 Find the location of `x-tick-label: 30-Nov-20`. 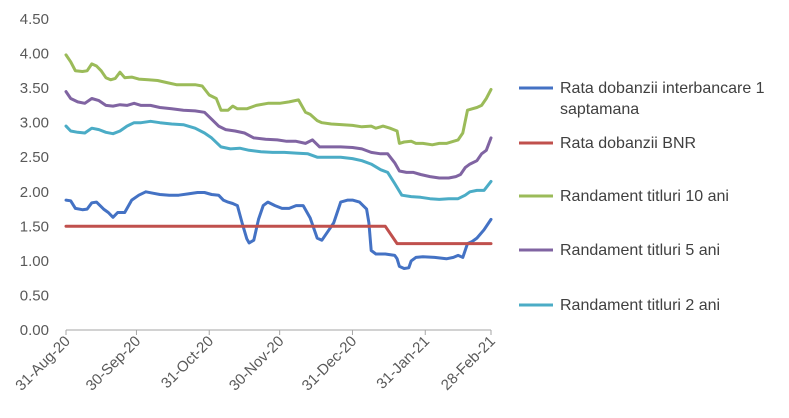

x-tick-label: 30-Nov-20 is located at coordinates (257, 364).